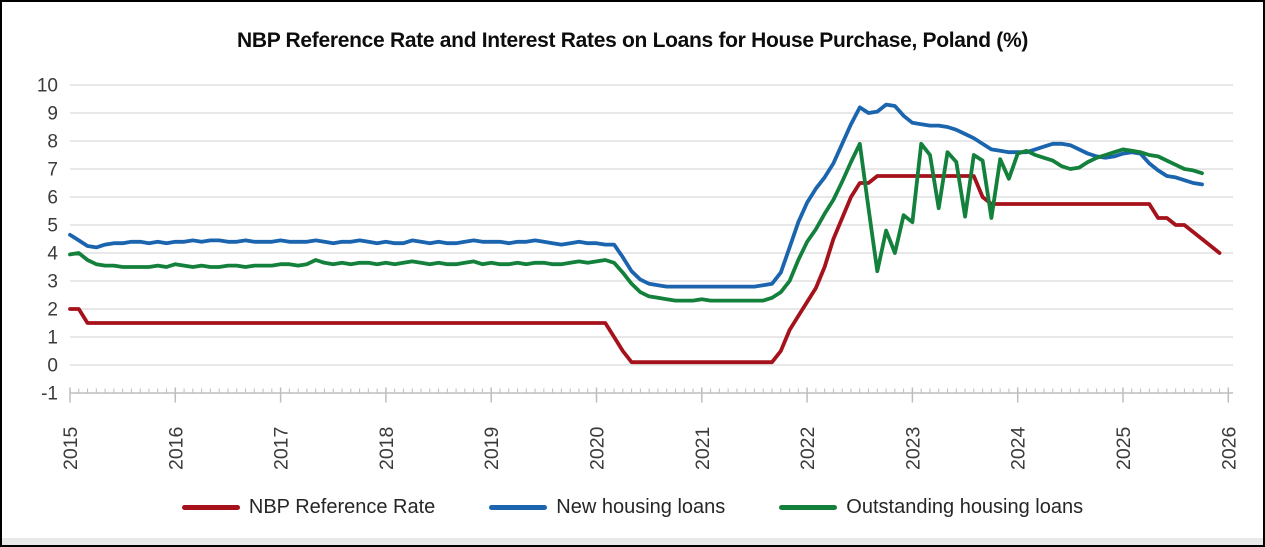 The image size is (1265, 547). I want to click on x-axis-tick-label: 2025, so click(1124, 448).